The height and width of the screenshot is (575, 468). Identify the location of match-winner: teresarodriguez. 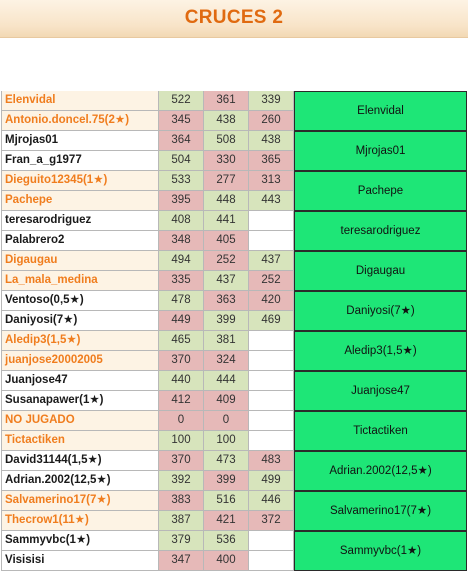
(380, 231).